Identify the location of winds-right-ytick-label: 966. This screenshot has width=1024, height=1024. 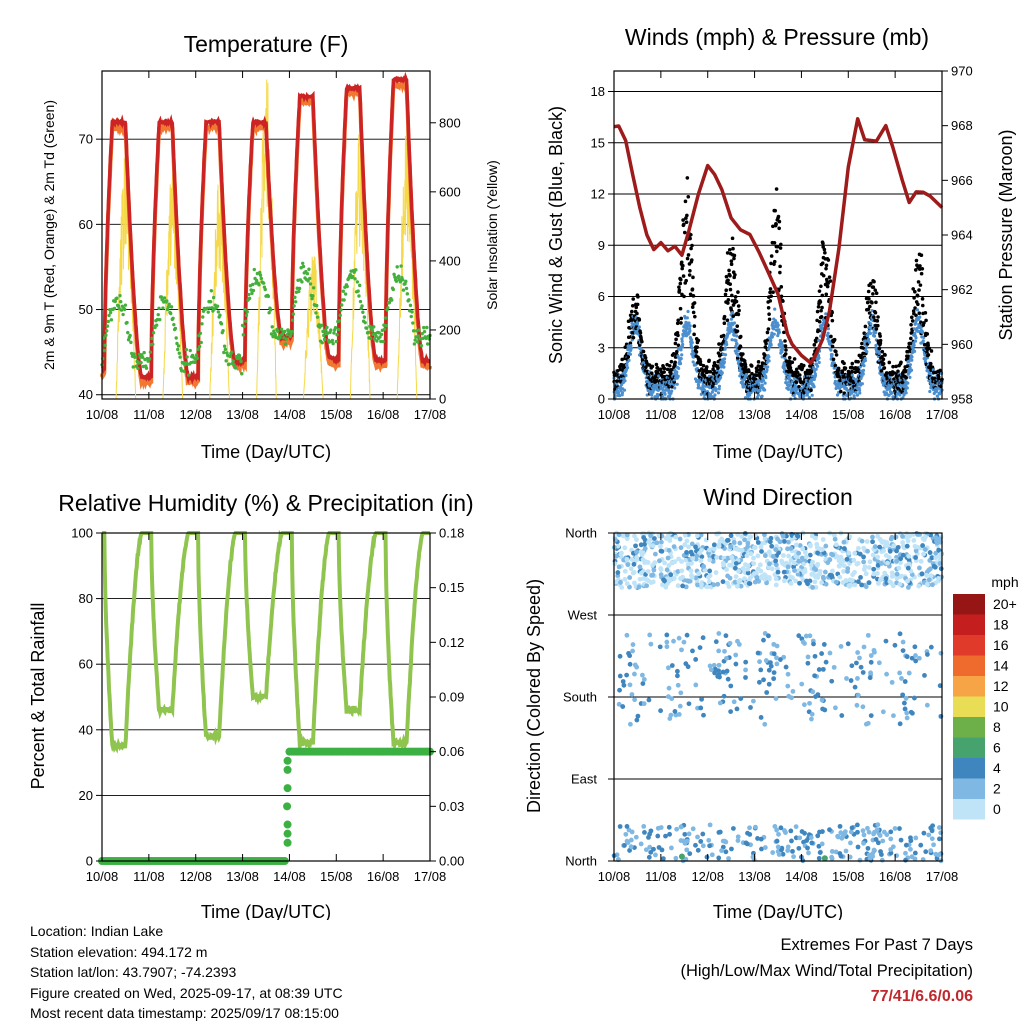
(962, 180).